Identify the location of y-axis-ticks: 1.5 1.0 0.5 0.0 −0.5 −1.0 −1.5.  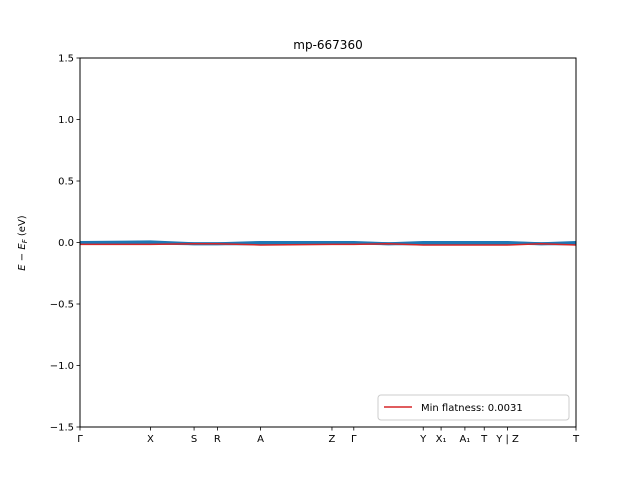
(65, 244).